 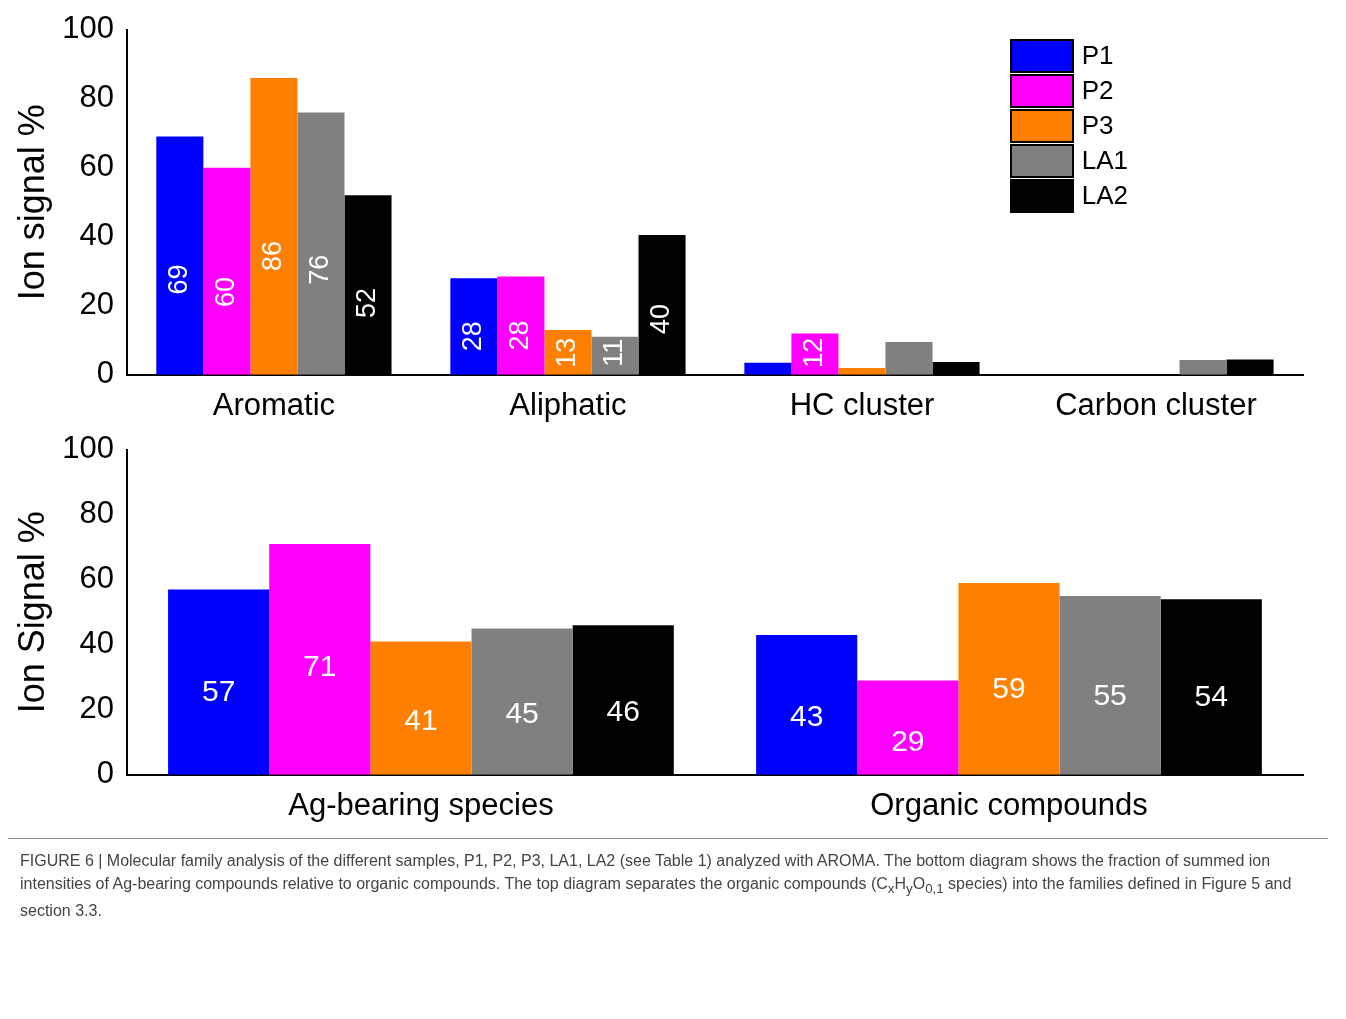 I want to click on x-tick-label: Aromatic, so click(x=274, y=404).